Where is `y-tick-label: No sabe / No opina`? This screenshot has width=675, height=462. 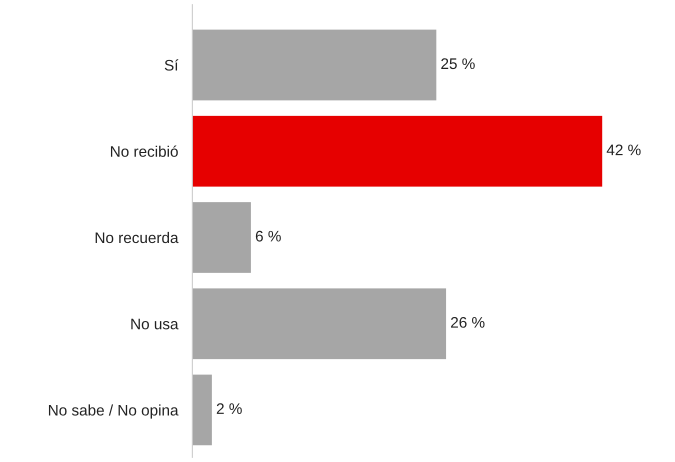
y-tick-label: No sabe / No opina is located at coordinates (113, 411).